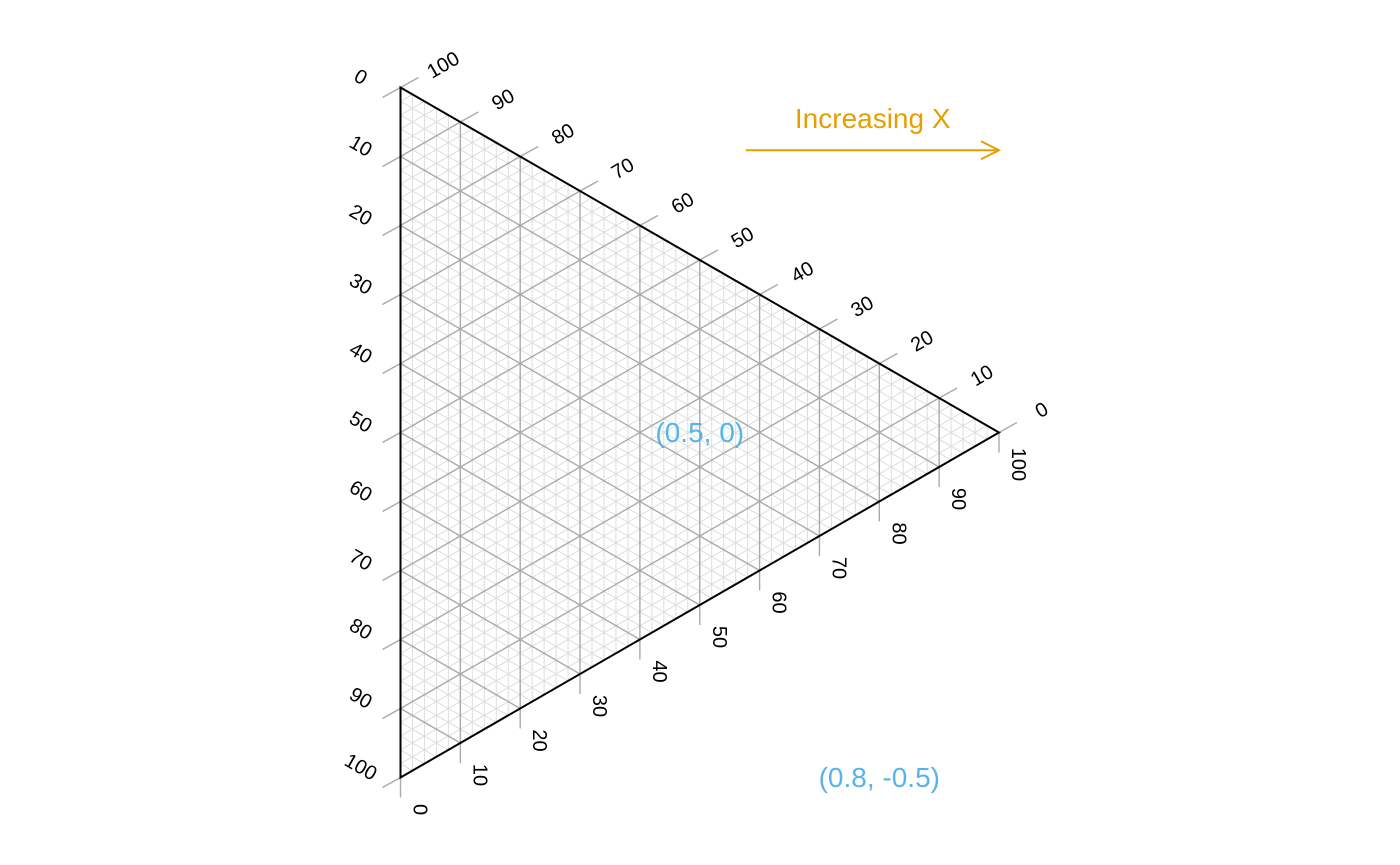 The width and height of the screenshot is (1400, 865). What do you see at coordinates (360, 353) in the screenshot?
I see `left-tick-label: 40` at bounding box center [360, 353].